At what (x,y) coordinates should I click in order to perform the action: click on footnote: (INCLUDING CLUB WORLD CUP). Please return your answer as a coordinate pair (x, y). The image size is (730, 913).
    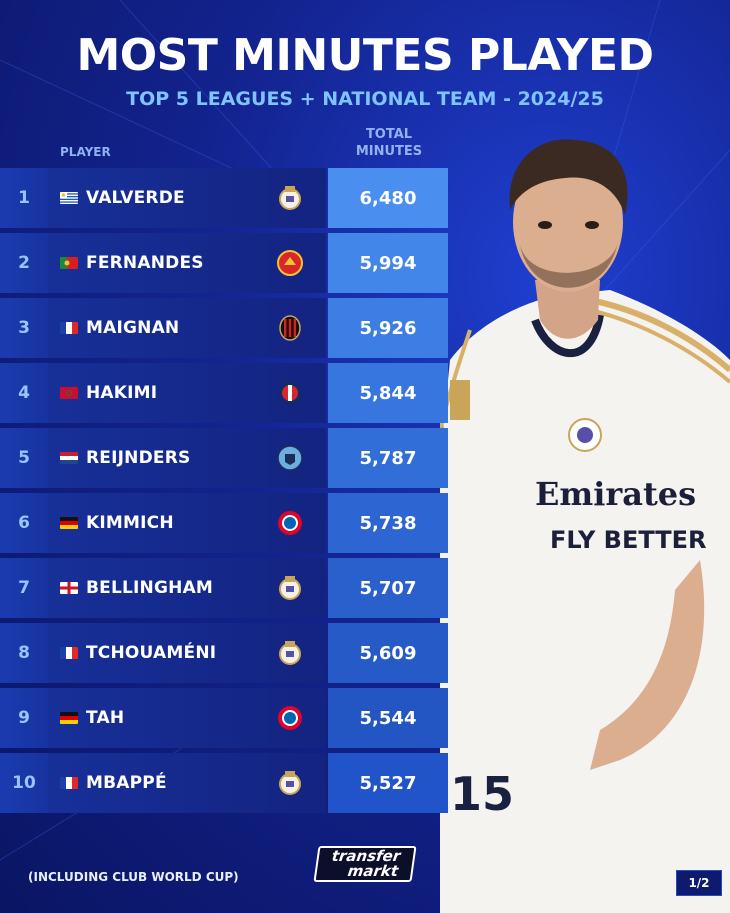
    Looking at the image, I should click on (133, 877).